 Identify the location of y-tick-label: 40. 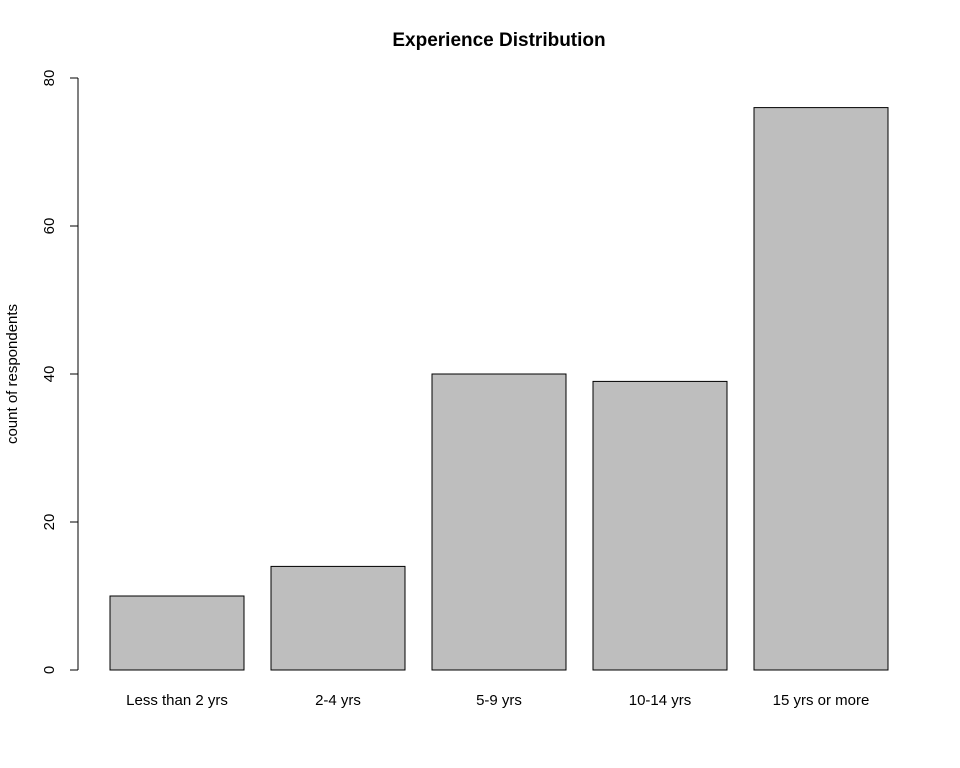
(49, 374).